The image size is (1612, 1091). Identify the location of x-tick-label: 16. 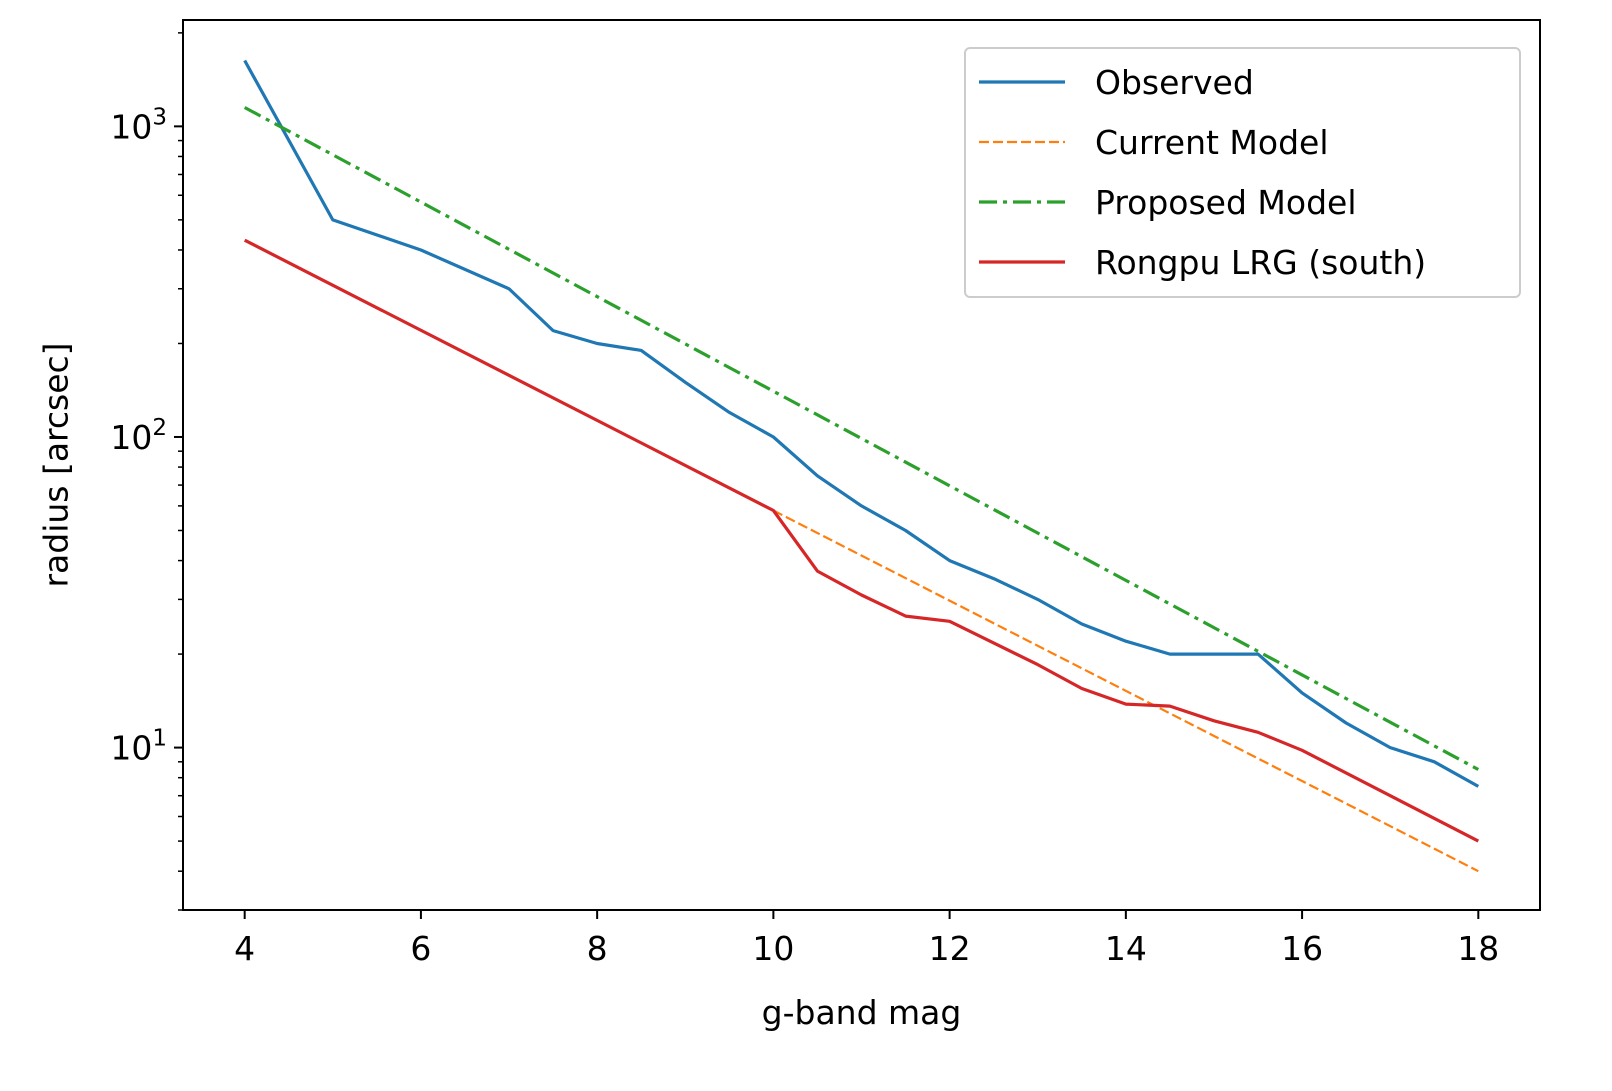
(1302, 948).